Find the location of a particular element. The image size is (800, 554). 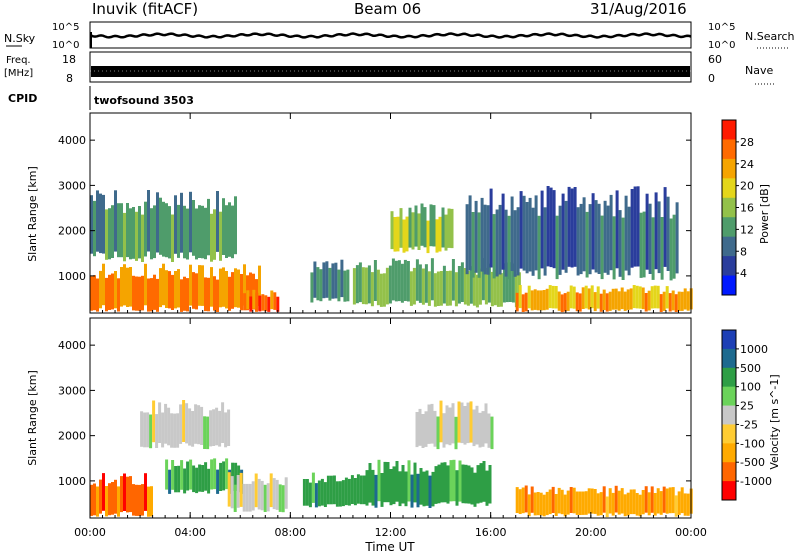

colorbar-frame is located at coordinates (729, 415).